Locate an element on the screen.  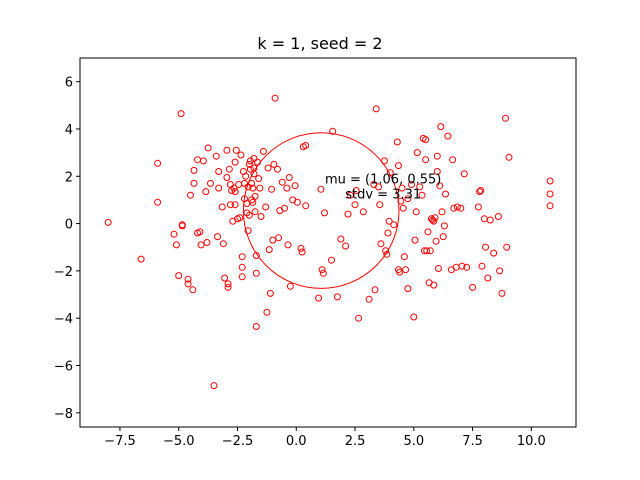
y-tick-label: 0 is located at coordinates (69, 225).